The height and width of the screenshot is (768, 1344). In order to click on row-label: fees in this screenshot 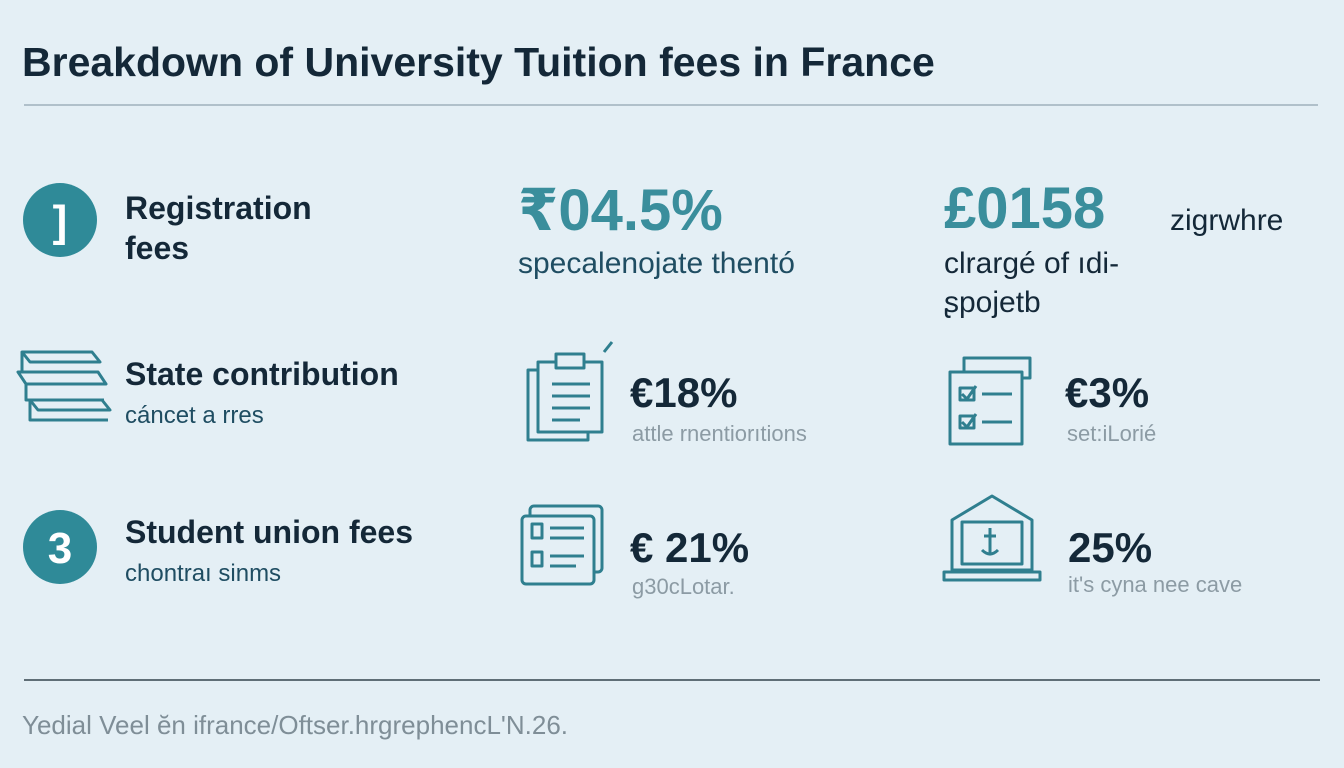, I will do `click(157, 248)`.